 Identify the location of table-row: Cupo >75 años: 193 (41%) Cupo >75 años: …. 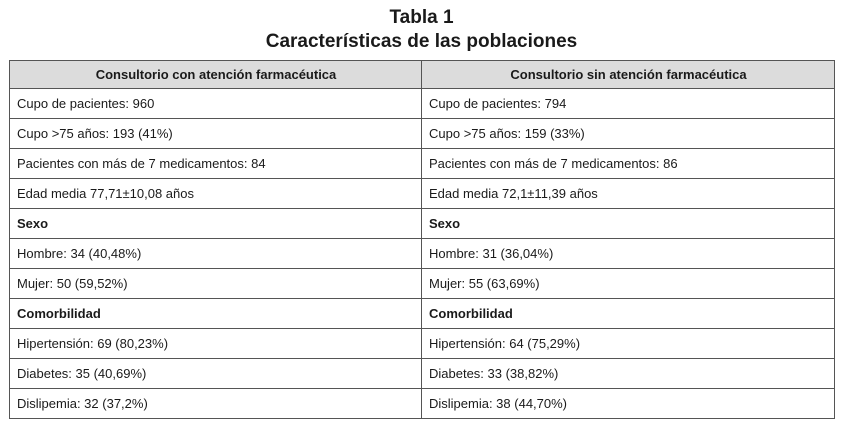
(422, 133).